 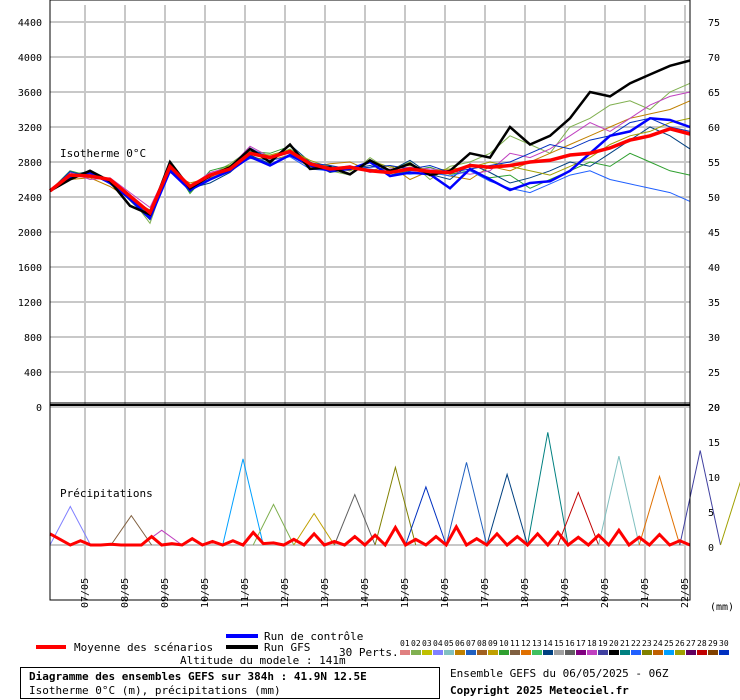 What do you see at coordinates (691, 643) in the screenshot?
I see `member-legend-id: 27` at bounding box center [691, 643].